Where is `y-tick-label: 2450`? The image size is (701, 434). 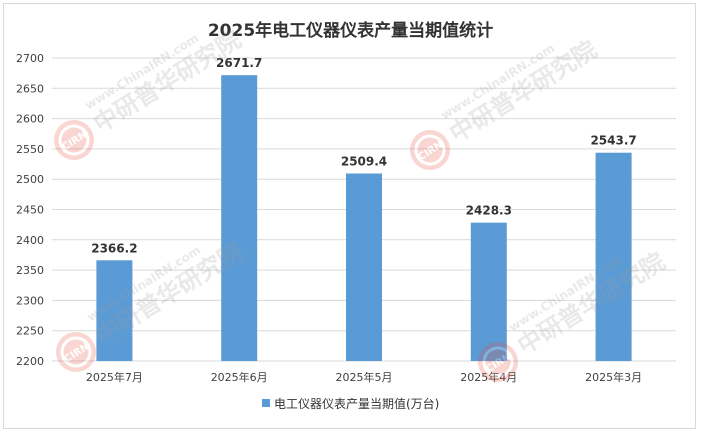
y-tick-label: 2450 is located at coordinates (30, 210).